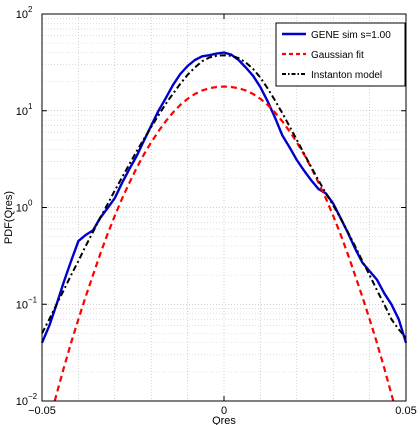  What do you see at coordinates (33, 299) in the screenshot?
I see `y-tick-exponent: −1` at bounding box center [33, 299].